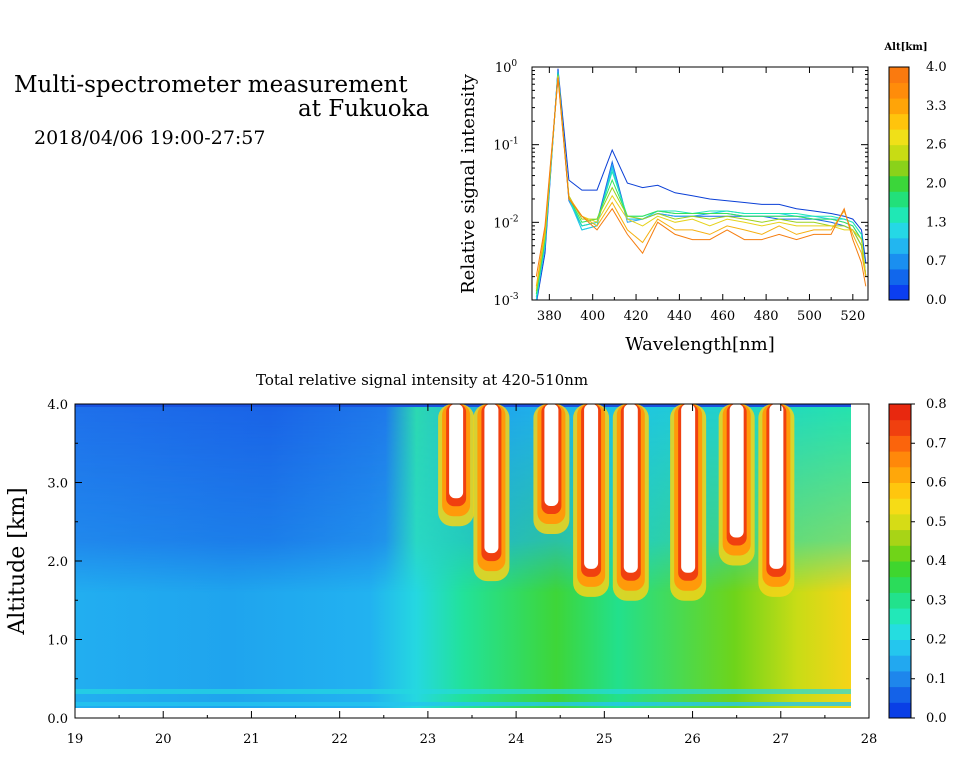 This screenshot has width=960, height=770. I want to click on spectra-xtick-label-6: 500, so click(809, 316).